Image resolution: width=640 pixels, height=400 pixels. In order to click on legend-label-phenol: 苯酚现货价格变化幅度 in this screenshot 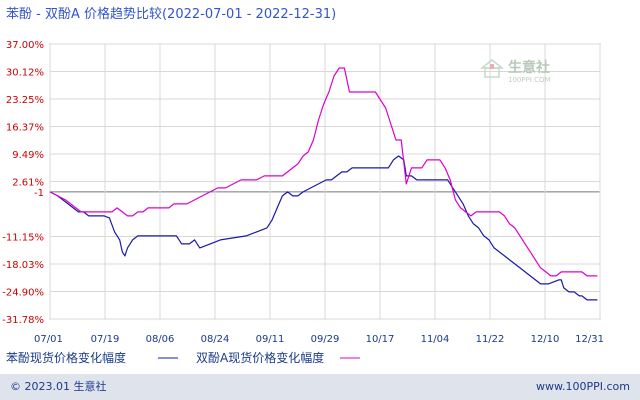, I will do `click(66, 357)`.